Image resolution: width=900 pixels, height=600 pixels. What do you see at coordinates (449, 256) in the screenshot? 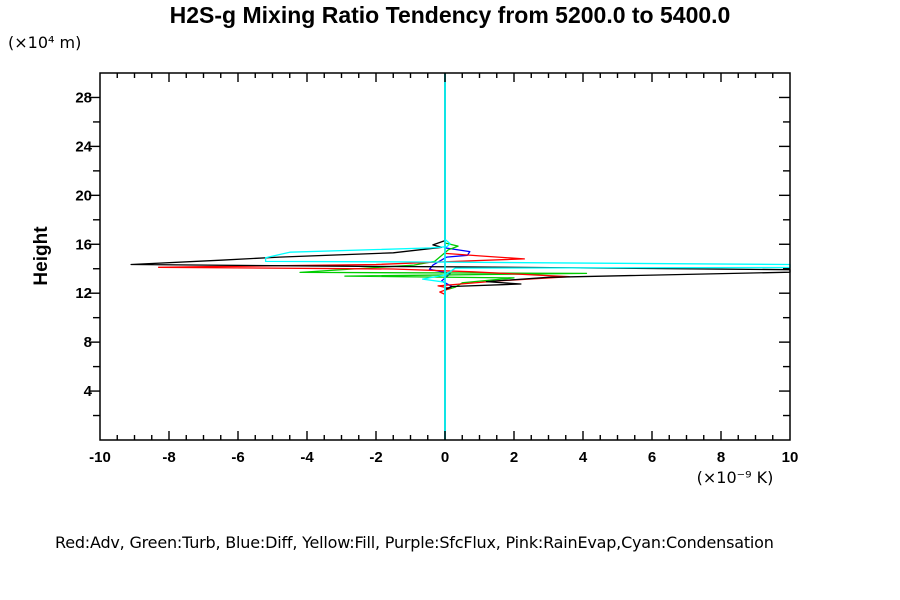
I see `series-line-diff` at bounding box center [449, 256].